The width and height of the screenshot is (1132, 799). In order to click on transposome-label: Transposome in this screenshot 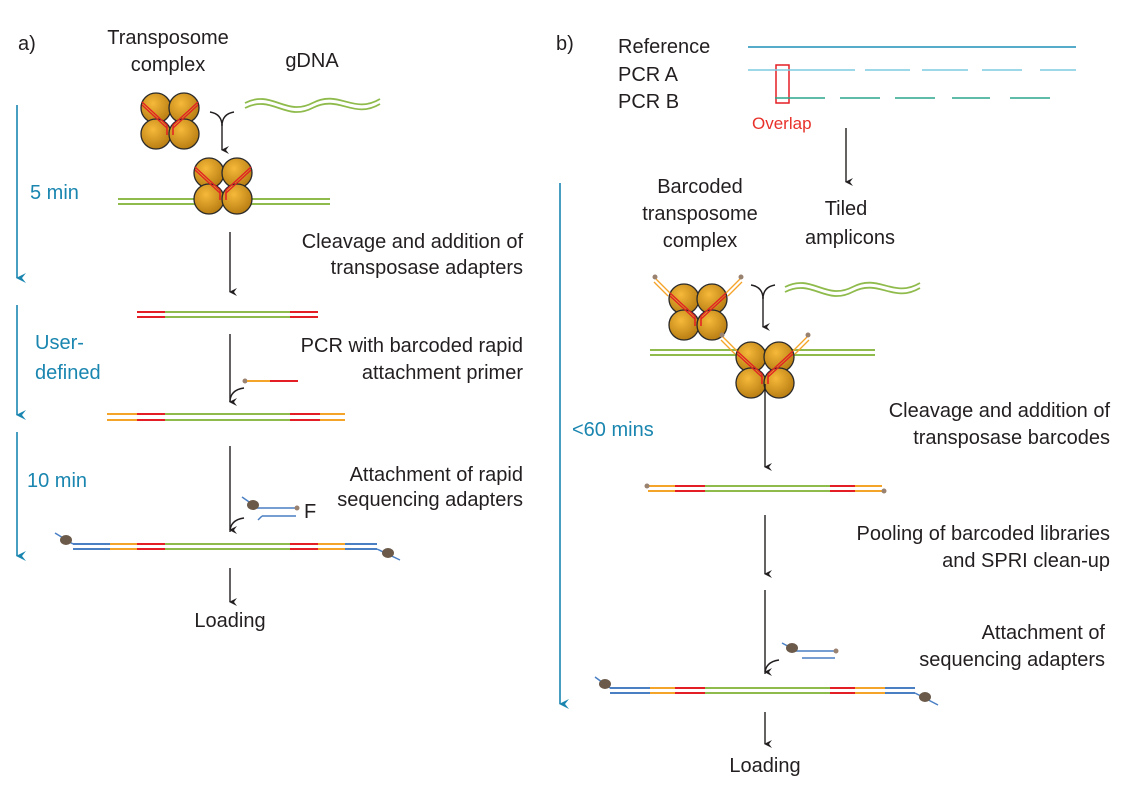, I will do `click(168, 38)`.